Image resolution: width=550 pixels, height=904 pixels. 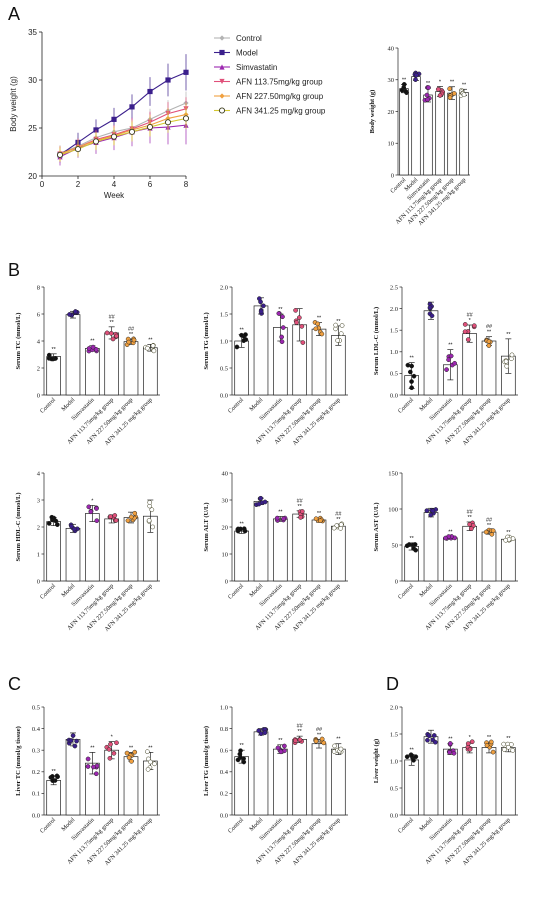 What do you see at coordinates (391, 80) in the screenshot?
I see `bar-y-tick-label: 30` at bounding box center [391, 80].